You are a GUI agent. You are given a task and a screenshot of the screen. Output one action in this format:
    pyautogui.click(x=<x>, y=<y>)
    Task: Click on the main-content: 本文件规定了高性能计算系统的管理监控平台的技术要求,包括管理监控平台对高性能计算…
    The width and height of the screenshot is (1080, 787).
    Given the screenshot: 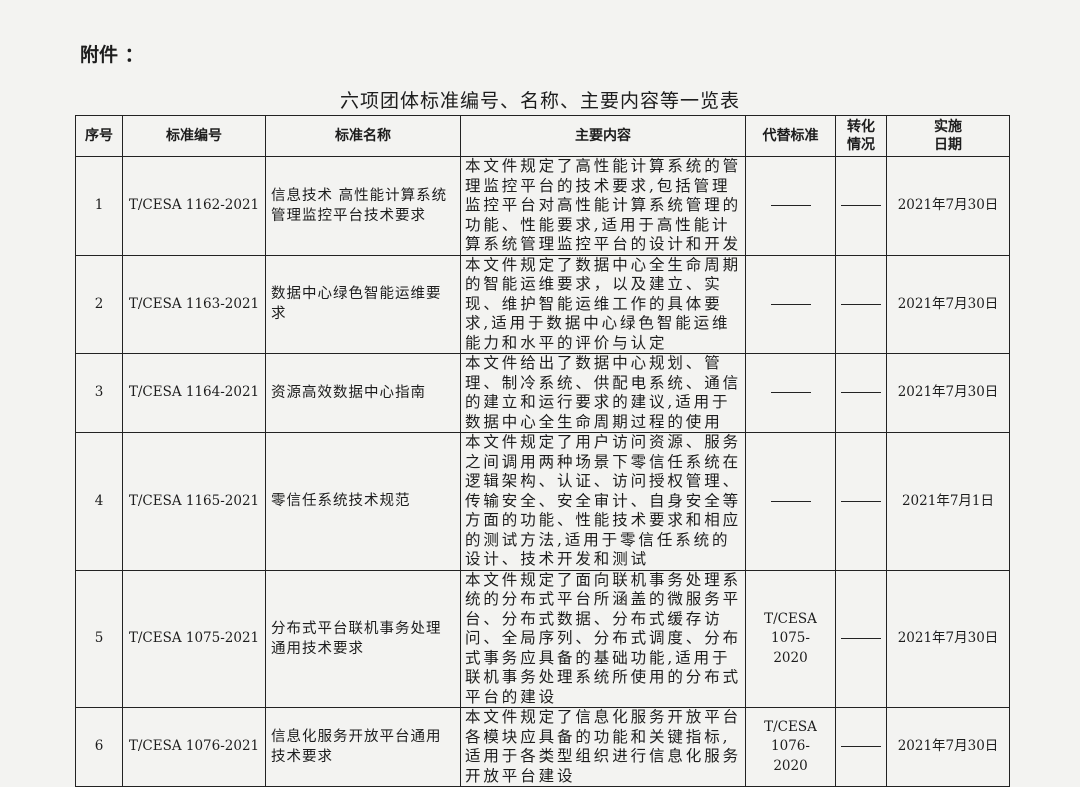 What is the action you would take?
    pyautogui.click(x=603, y=206)
    